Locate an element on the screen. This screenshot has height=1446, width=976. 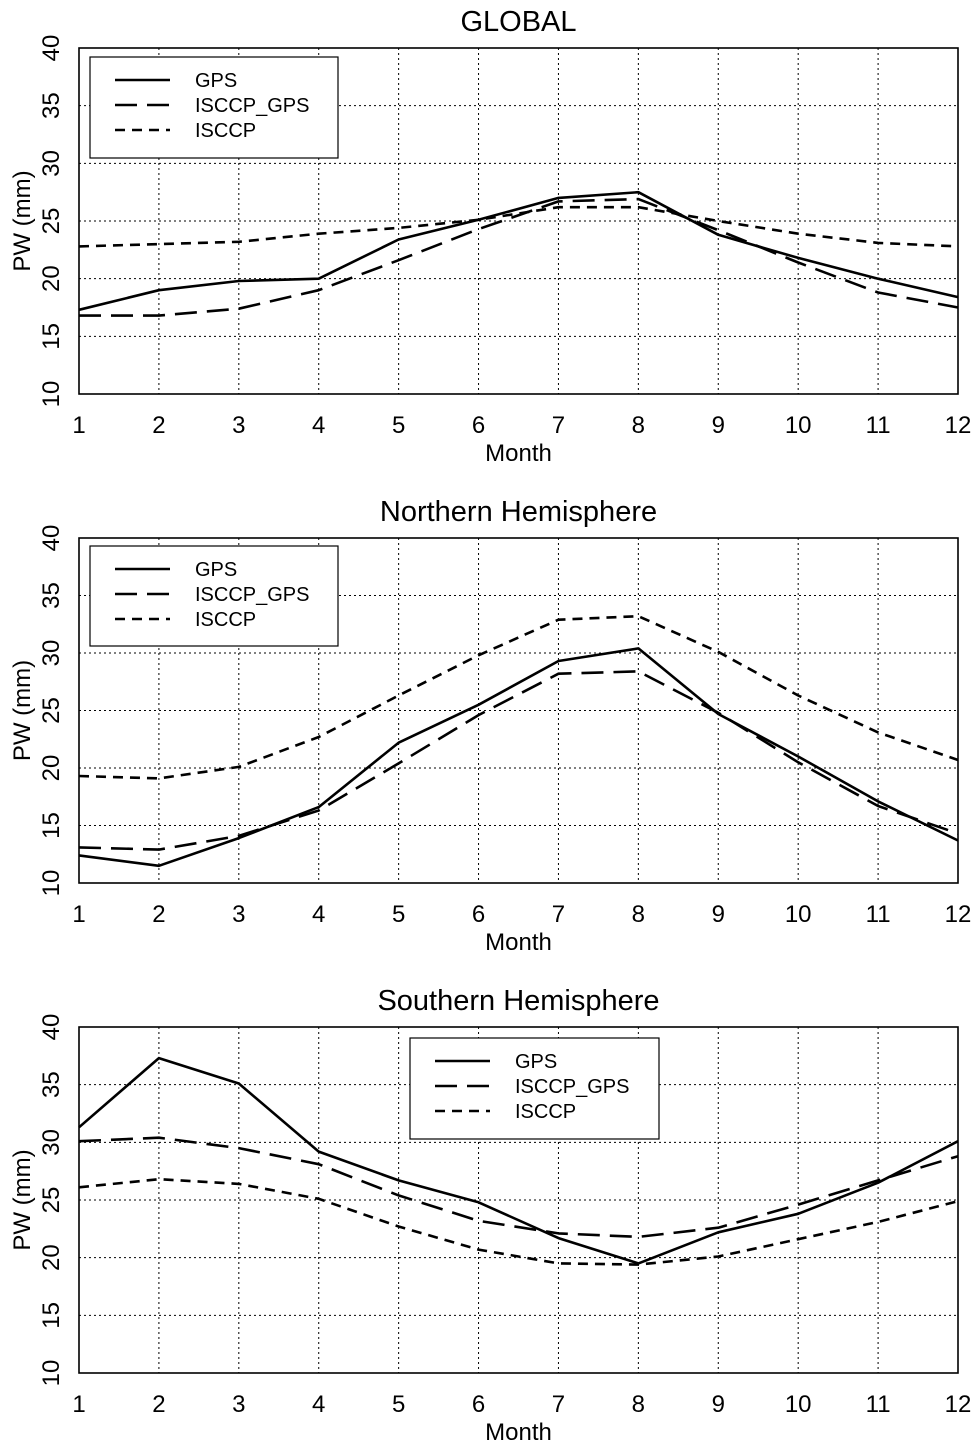
chart-title: Northern Hemisphere is located at coordinates (518, 512).